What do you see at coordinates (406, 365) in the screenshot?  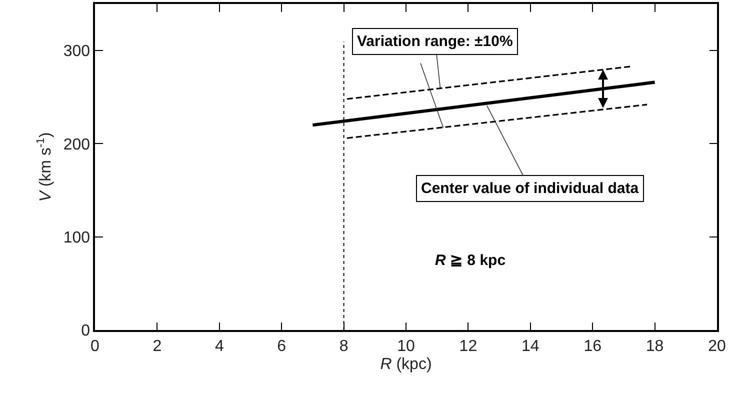 I see `x-axis-title: R (kpc)` at bounding box center [406, 365].